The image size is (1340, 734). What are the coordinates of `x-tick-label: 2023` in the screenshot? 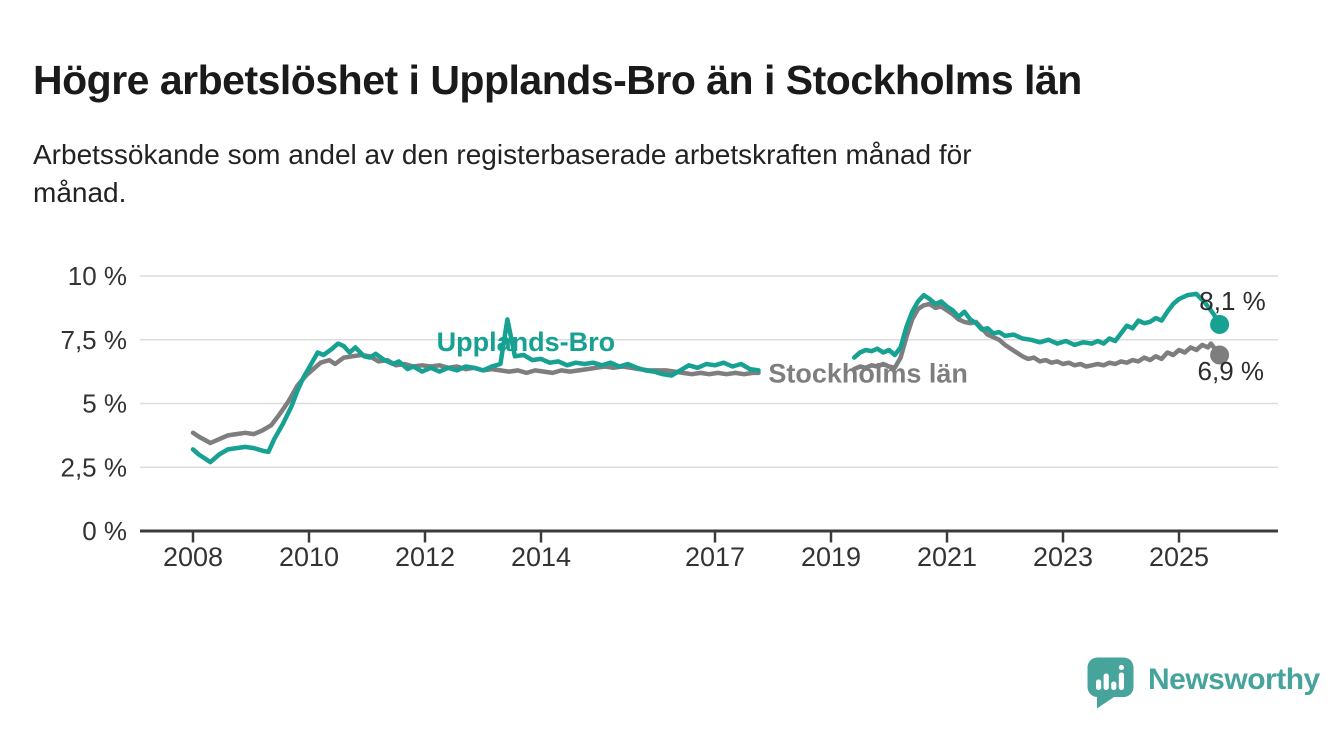 It's located at (1063, 557).